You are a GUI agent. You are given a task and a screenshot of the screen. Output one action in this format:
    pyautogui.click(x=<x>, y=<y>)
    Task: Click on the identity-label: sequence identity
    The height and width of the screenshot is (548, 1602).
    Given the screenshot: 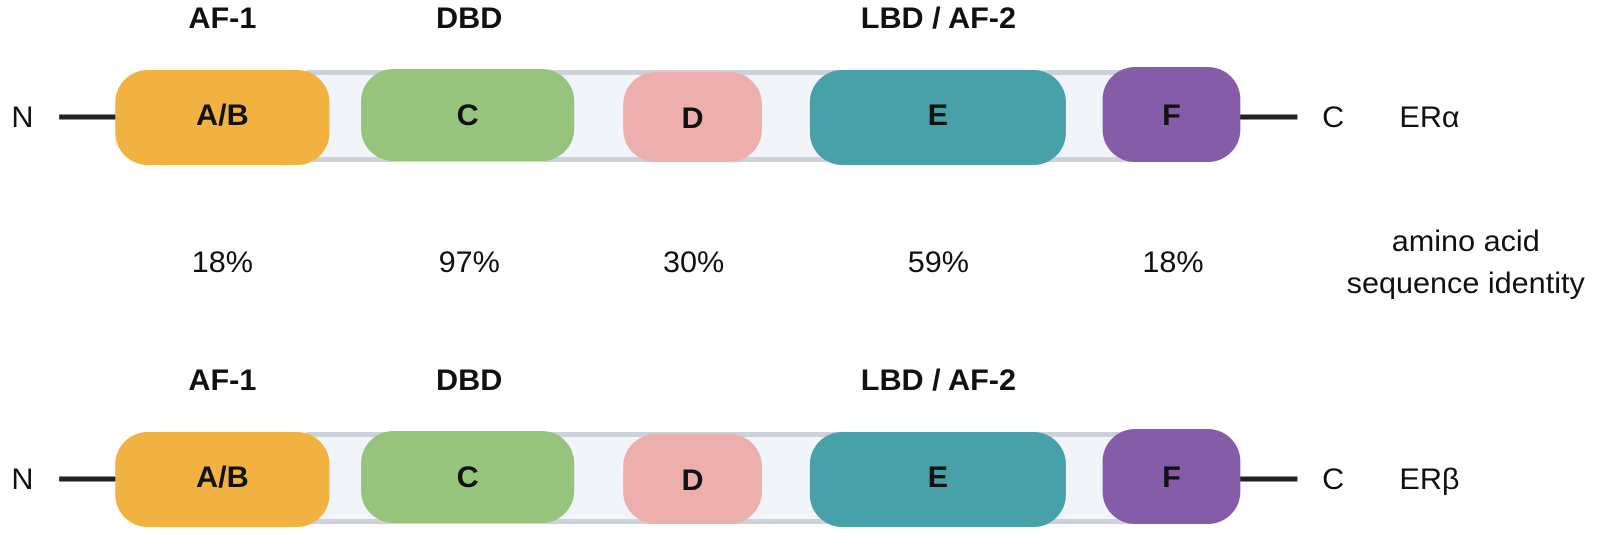 What is the action you would take?
    pyautogui.click(x=1466, y=283)
    